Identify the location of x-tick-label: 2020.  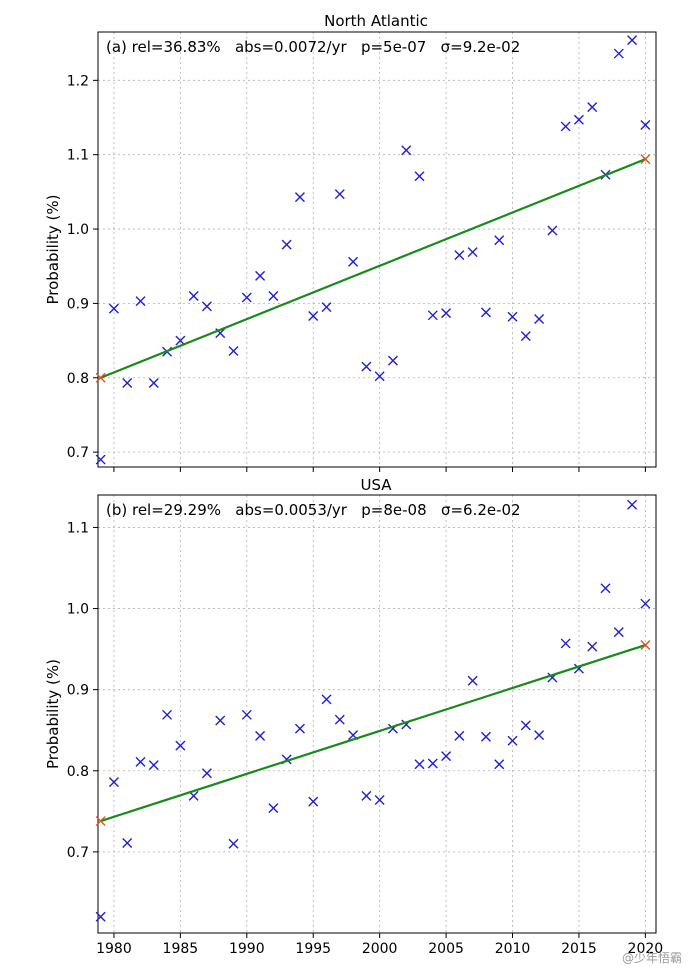
(646, 949).